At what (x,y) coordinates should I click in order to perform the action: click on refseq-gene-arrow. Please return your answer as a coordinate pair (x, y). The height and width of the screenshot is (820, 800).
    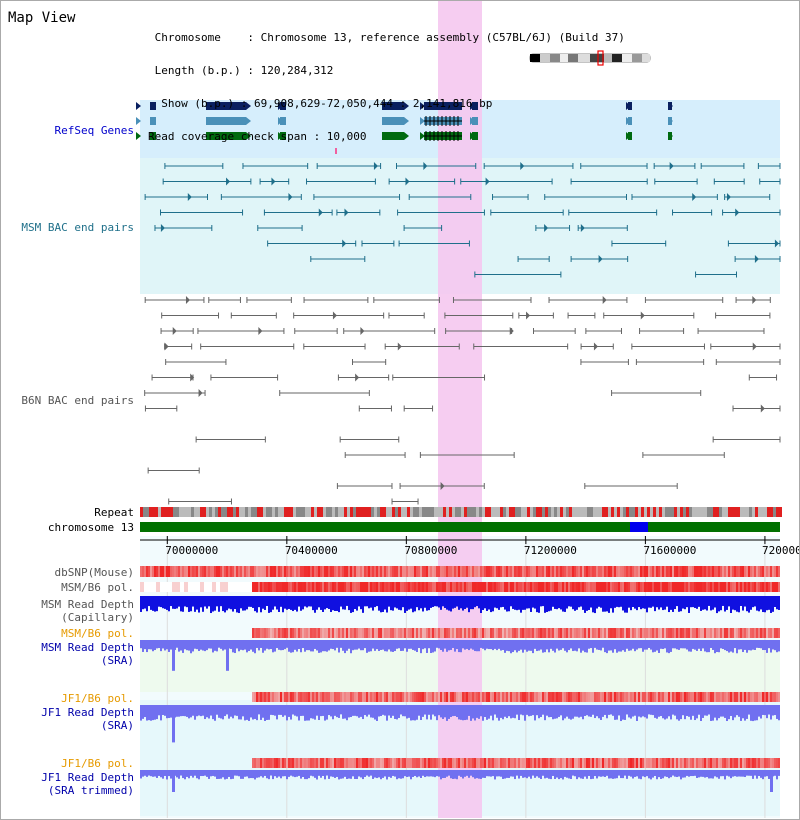
    Looking at the image, I should click on (248, 136).